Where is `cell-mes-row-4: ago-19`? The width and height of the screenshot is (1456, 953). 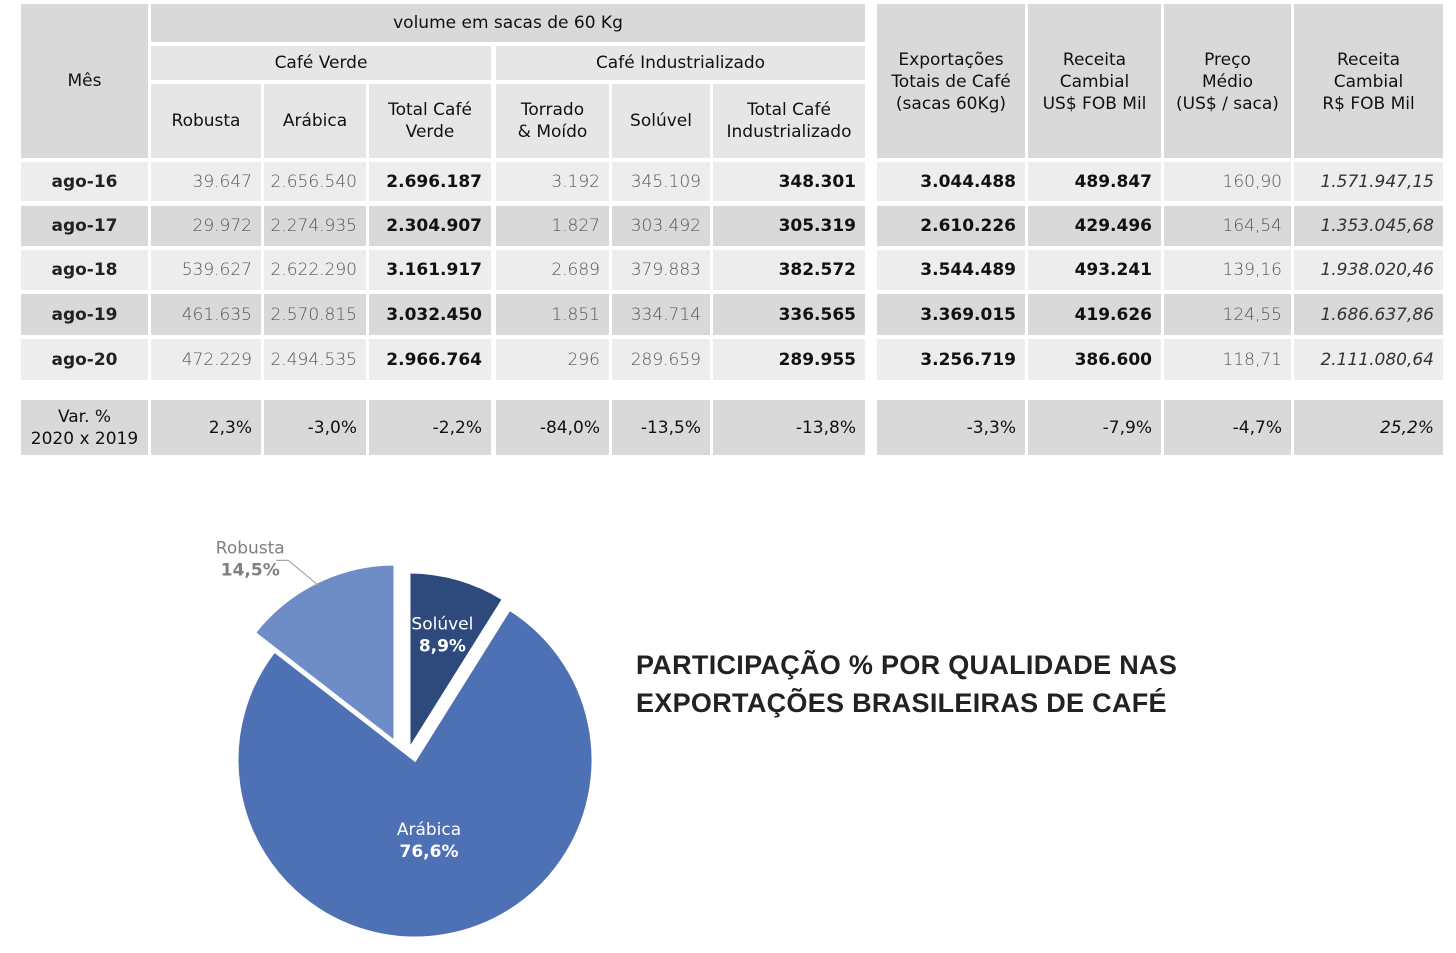
cell-mes-row-4: ago-19 is located at coordinates (84, 314).